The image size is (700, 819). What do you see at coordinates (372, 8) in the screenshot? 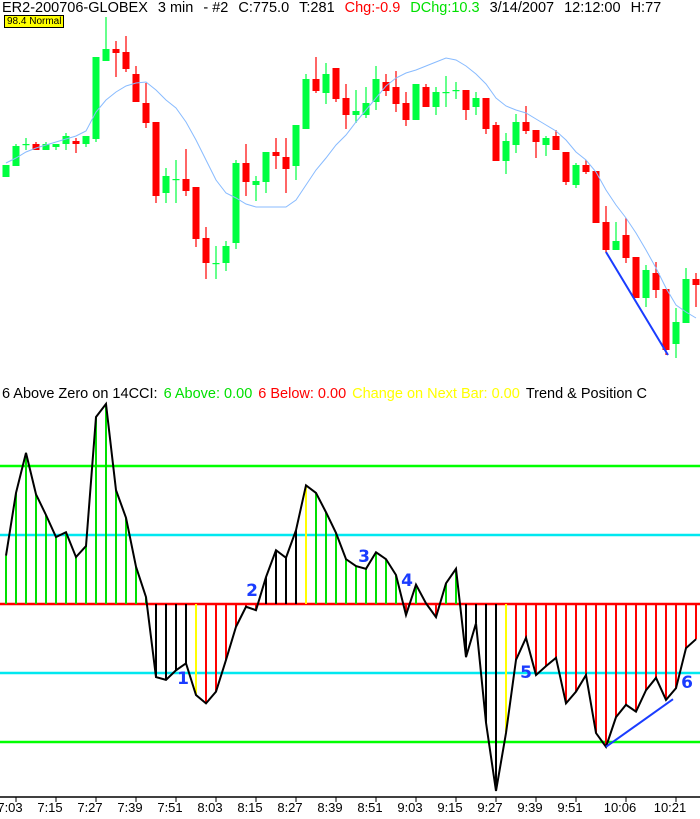
I see `change-value: Chg:-0.9` at bounding box center [372, 8].